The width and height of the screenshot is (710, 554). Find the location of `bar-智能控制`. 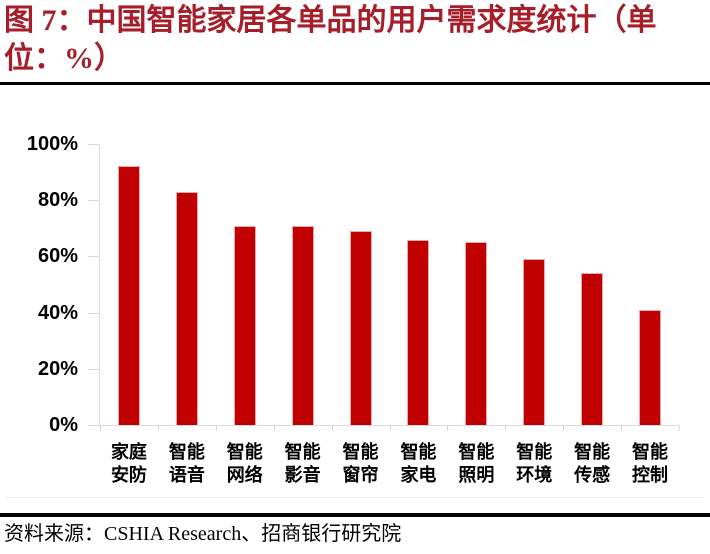

bar-智能控制 is located at coordinates (650, 367).